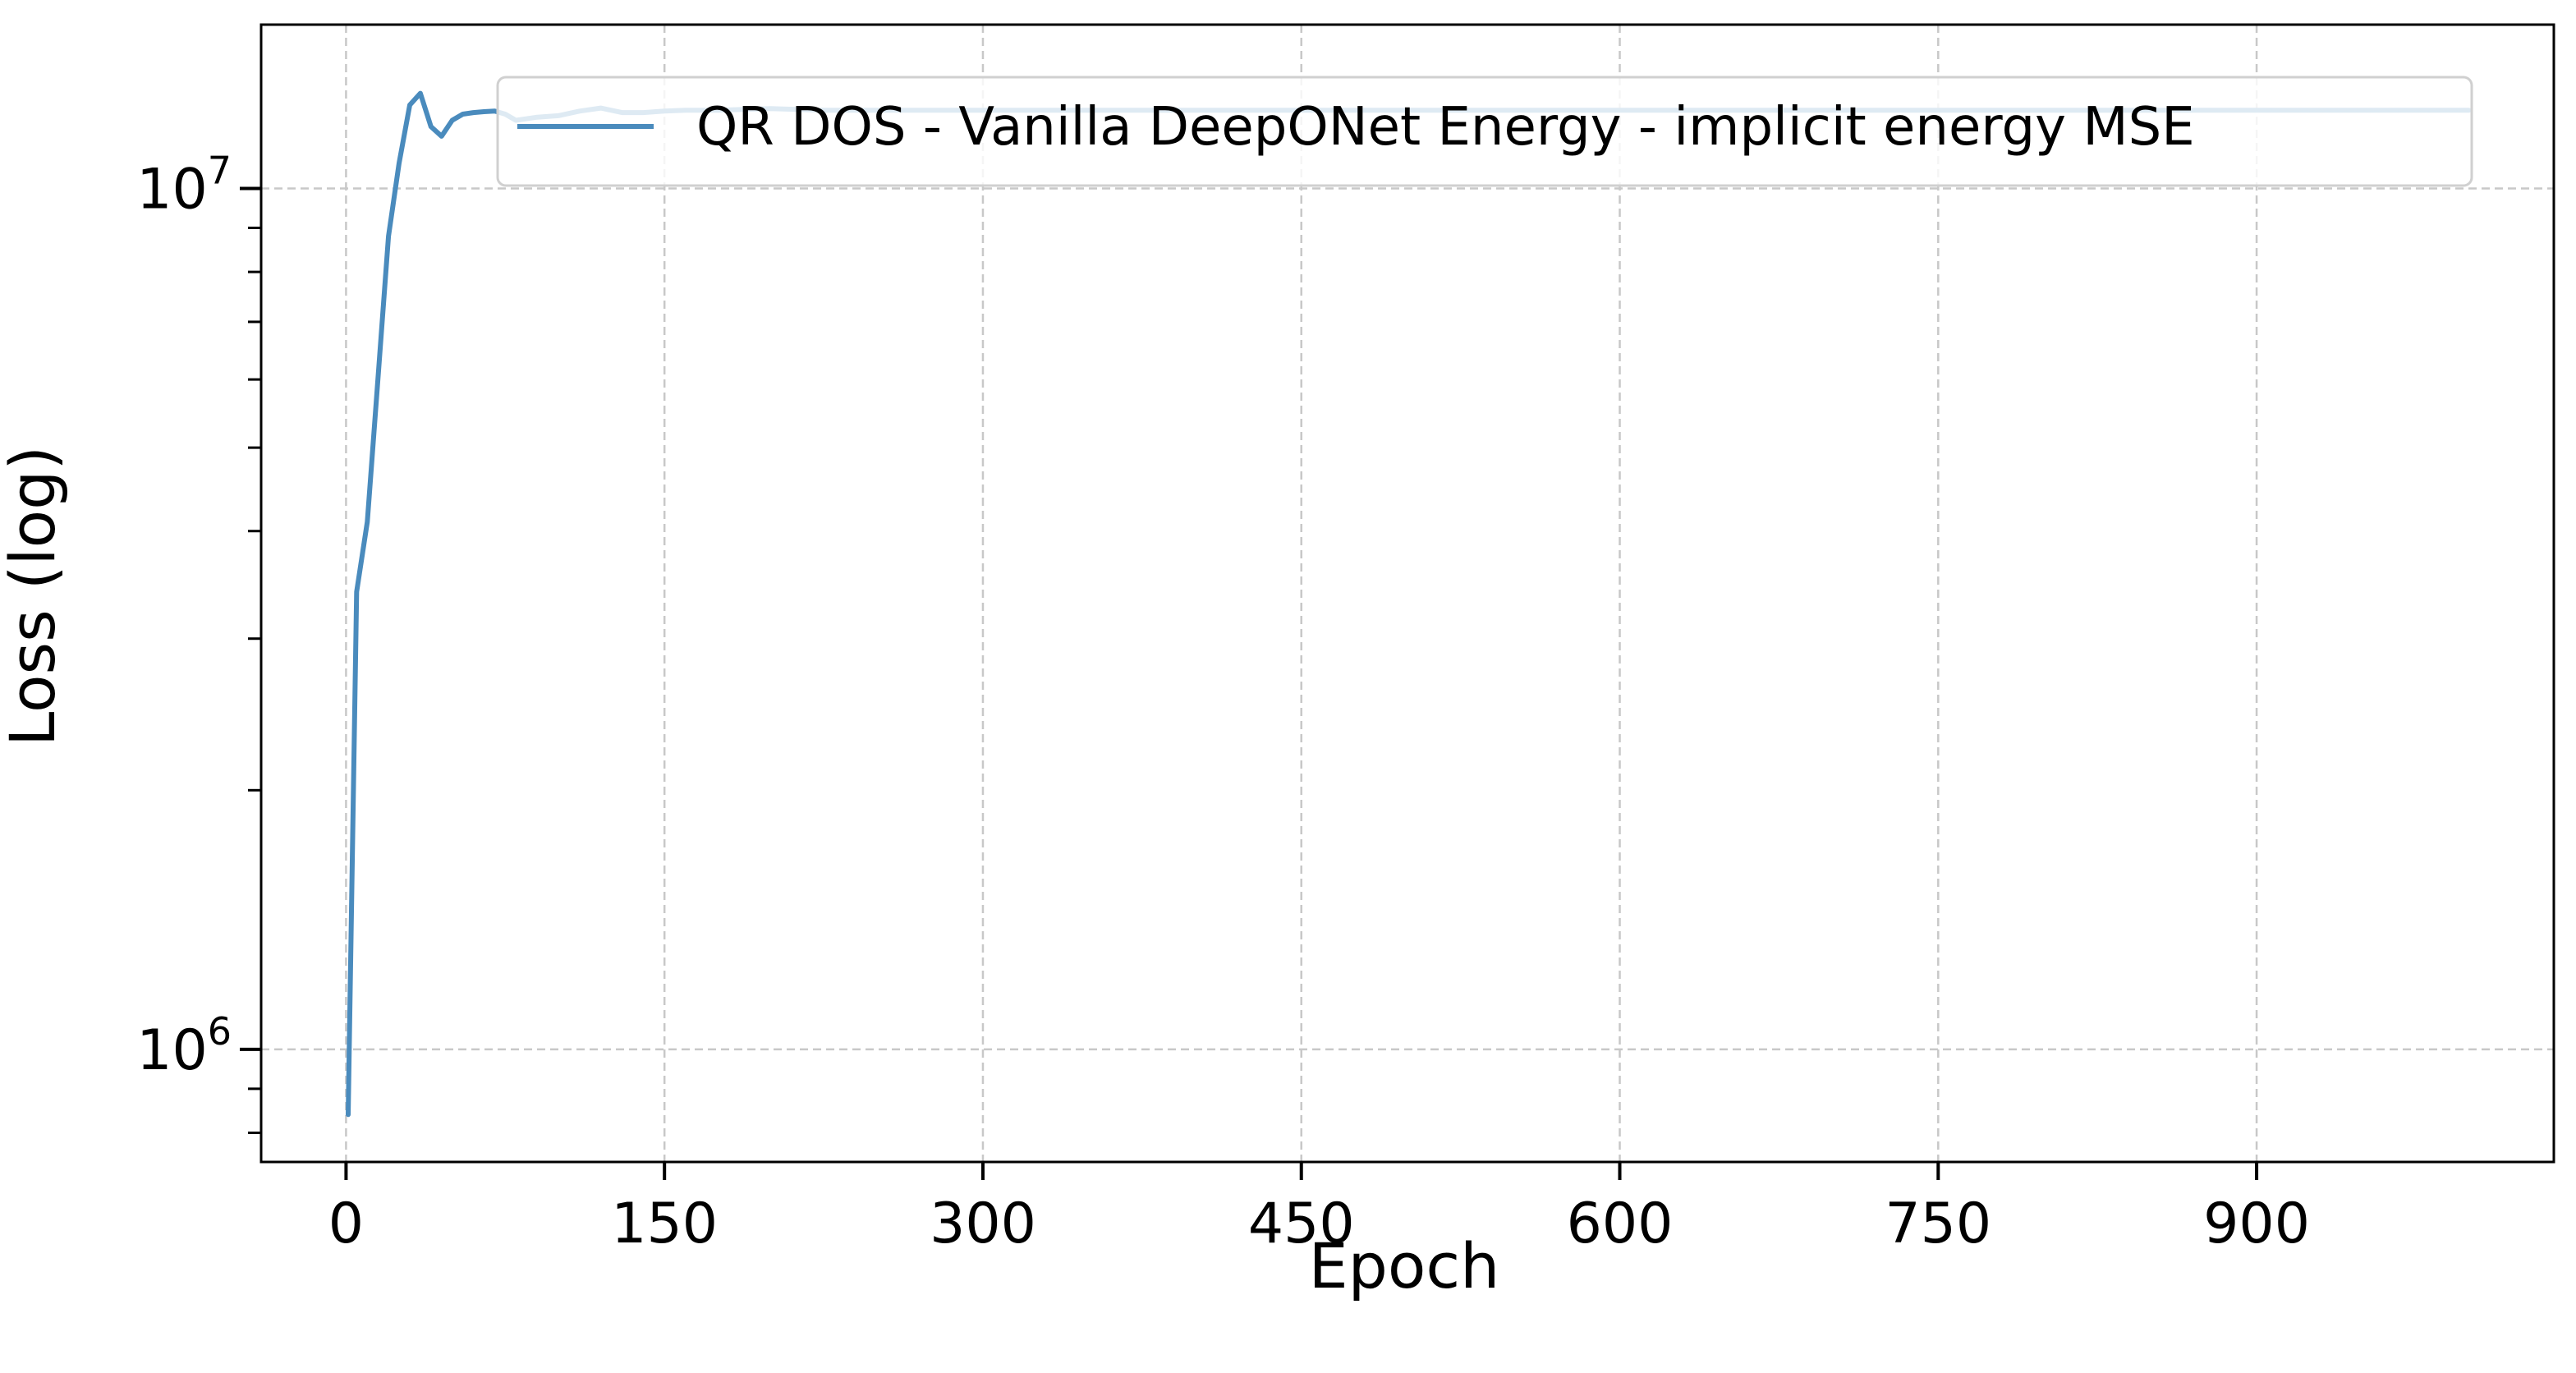 The image size is (2576, 1373). I want to click on x-axis-label: Epoch, so click(1404, 1265).